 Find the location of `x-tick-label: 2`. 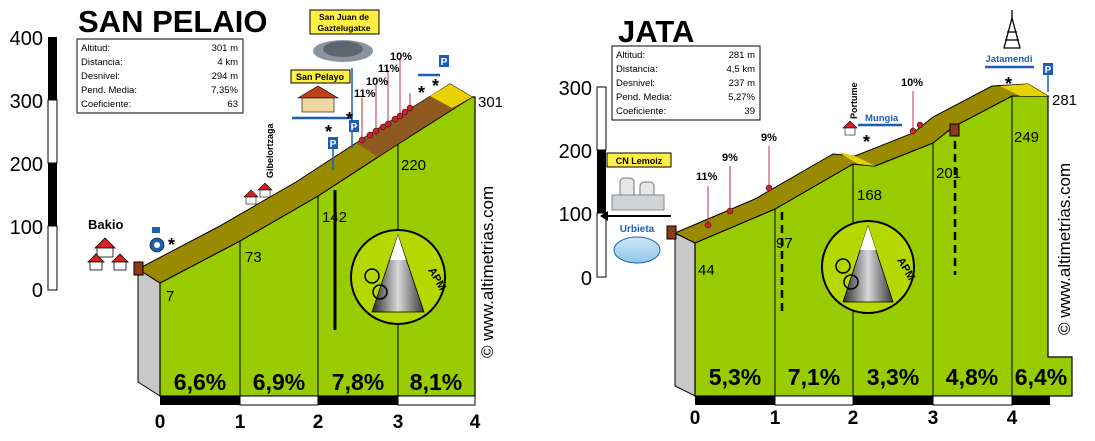

x-tick-label: 2 is located at coordinates (853, 418).